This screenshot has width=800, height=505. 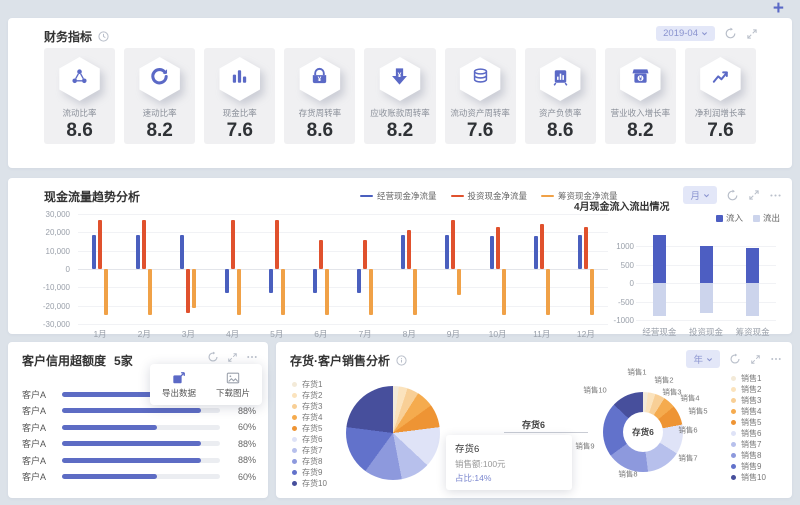 I want to click on kpi-card: 速动比率 8.2, so click(x=160, y=96).